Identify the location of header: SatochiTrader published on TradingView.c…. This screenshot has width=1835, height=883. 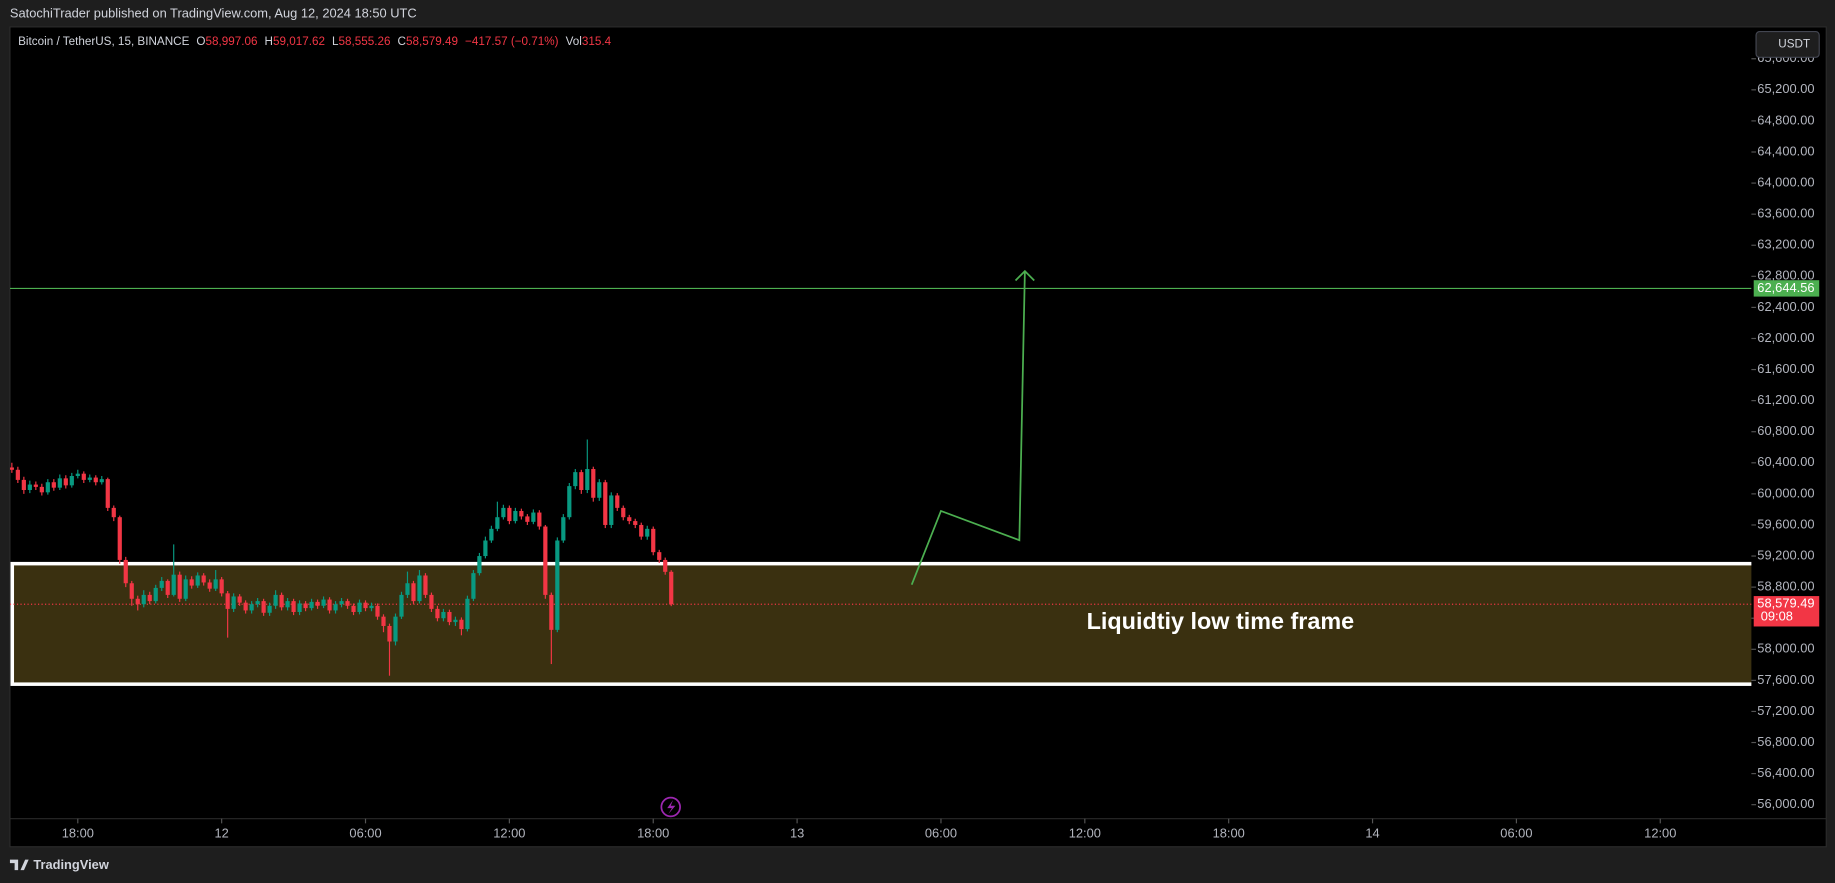
(213, 12).